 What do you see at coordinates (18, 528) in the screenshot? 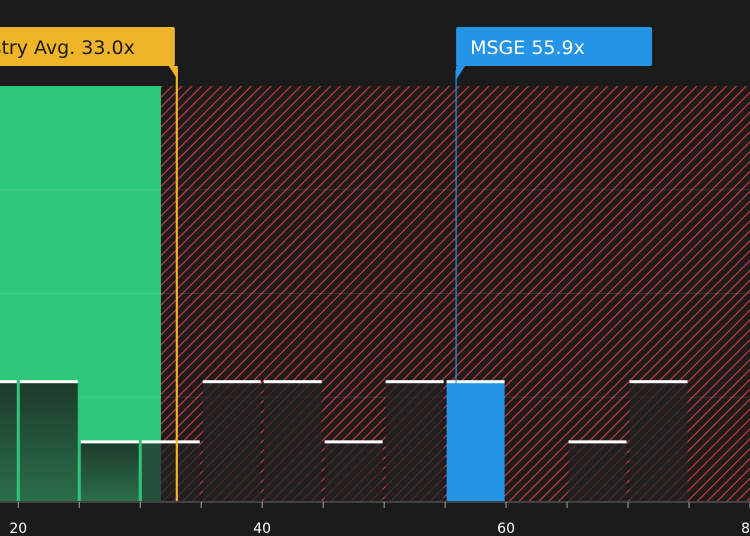
I see `x-tick-label: 20` at bounding box center [18, 528].